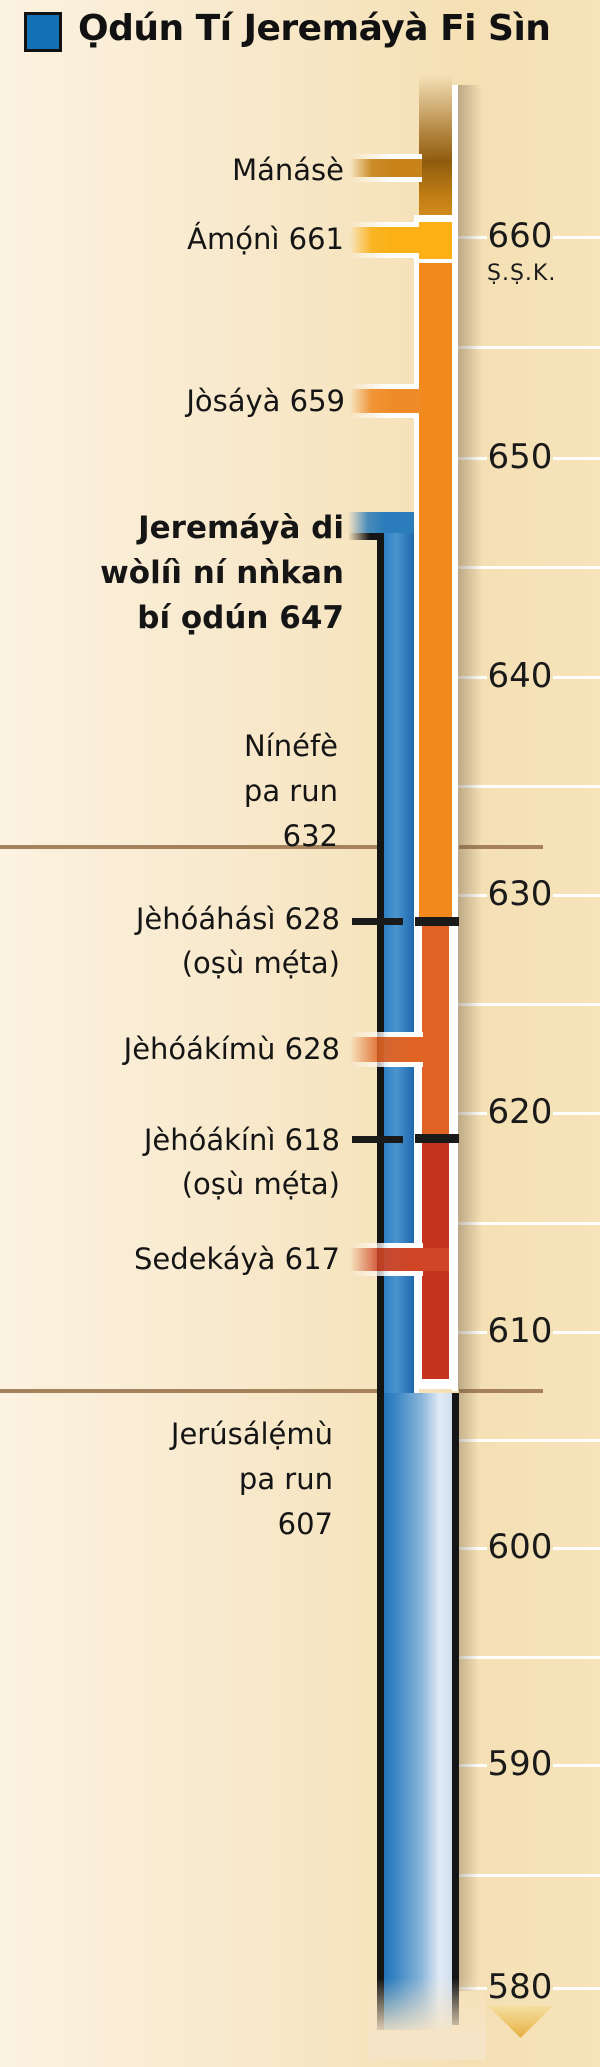 Image resolution: width=600 pixels, height=2067 pixels. What do you see at coordinates (386, 156) in the screenshot?
I see `manasse-connector-outline-top` at bounding box center [386, 156].